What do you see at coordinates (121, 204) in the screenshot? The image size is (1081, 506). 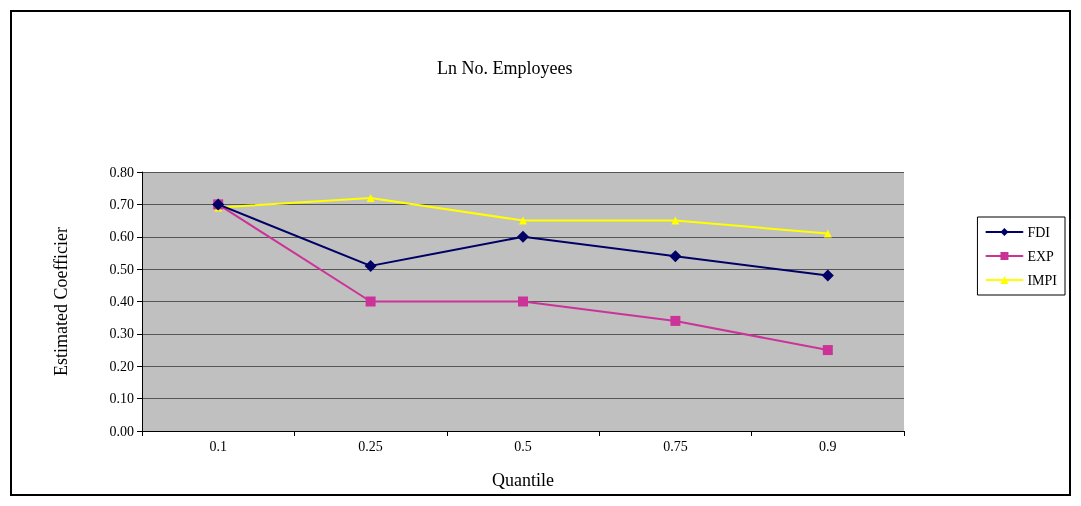 I see `y-tick-label: 0.70` at bounding box center [121, 204].